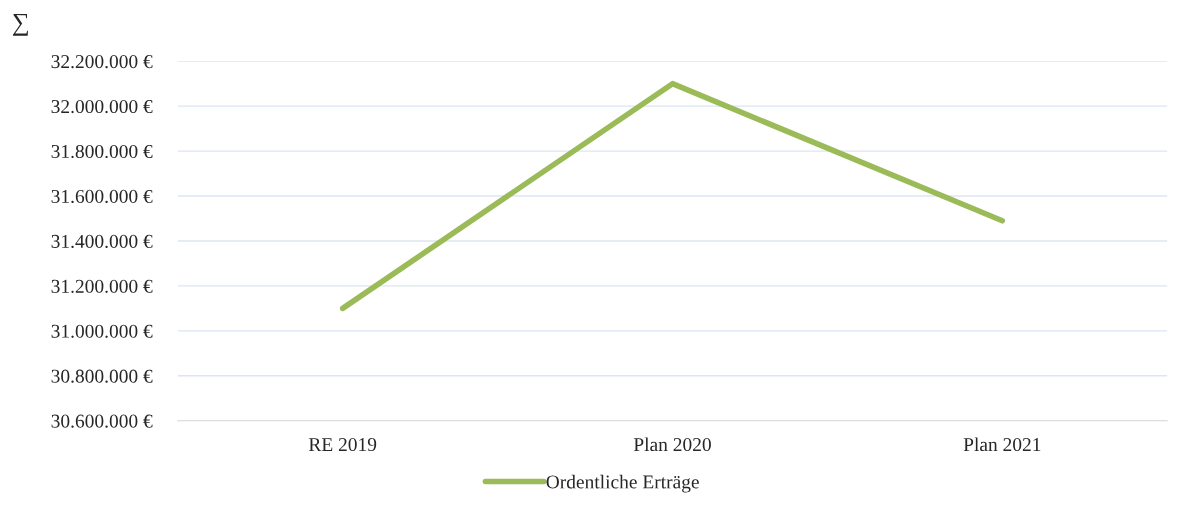 This screenshot has width=1185, height=510. What do you see at coordinates (102, 151) in the screenshot?
I see `y-tick-label: 31.800.000 €` at bounding box center [102, 151].